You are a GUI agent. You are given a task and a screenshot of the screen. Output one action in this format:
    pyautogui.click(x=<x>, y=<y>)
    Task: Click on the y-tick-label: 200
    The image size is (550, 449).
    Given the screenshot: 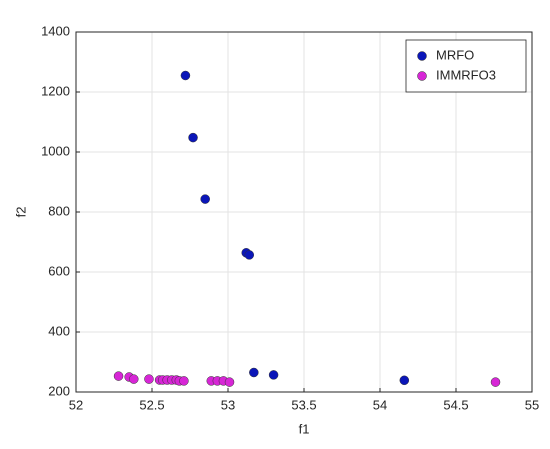 What is the action you would take?
    pyautogui.click(x=59, y=390)
    